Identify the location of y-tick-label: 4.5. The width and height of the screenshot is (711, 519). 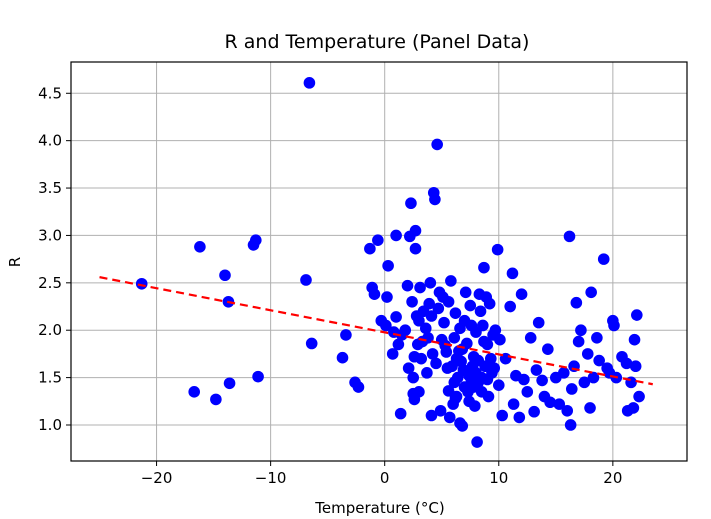
(50, 93).